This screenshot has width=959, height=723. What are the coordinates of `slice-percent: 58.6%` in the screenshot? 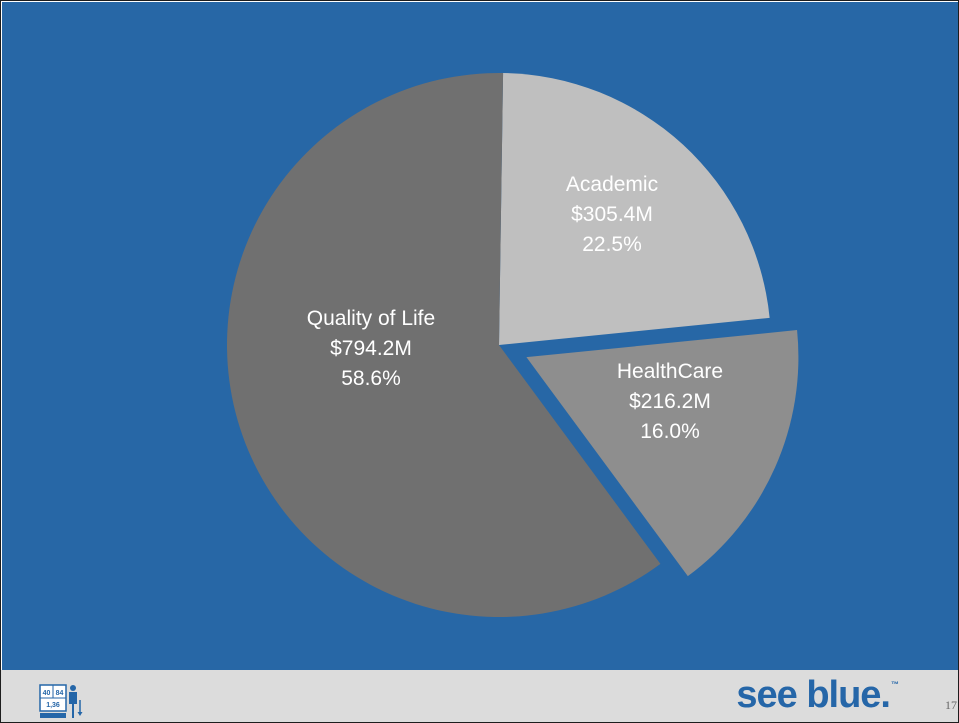 It's located at (371, 378).